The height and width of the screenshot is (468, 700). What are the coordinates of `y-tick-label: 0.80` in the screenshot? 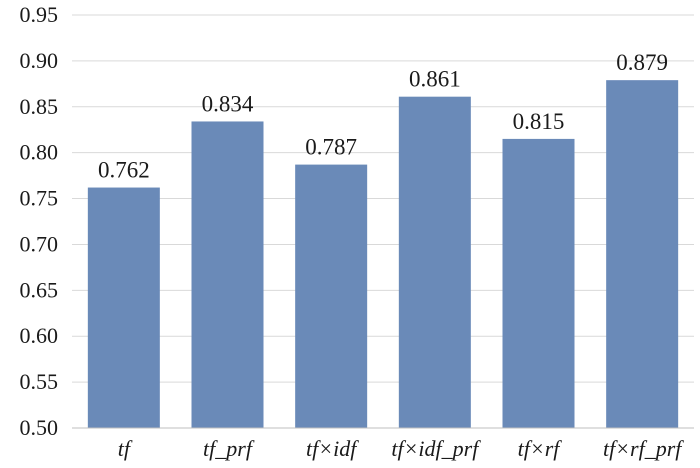 It's located at (39, 152).